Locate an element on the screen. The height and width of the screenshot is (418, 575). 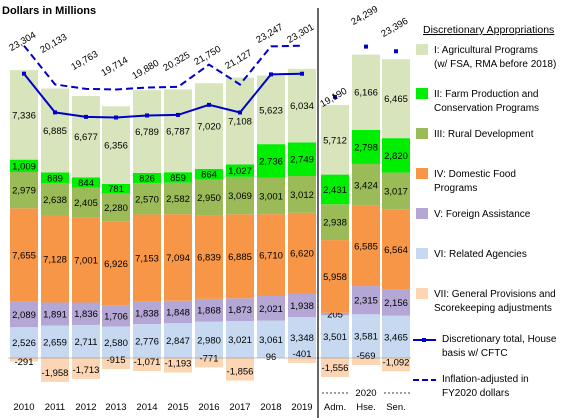
data-label: 6,034 is located at coordinates (302, 106).